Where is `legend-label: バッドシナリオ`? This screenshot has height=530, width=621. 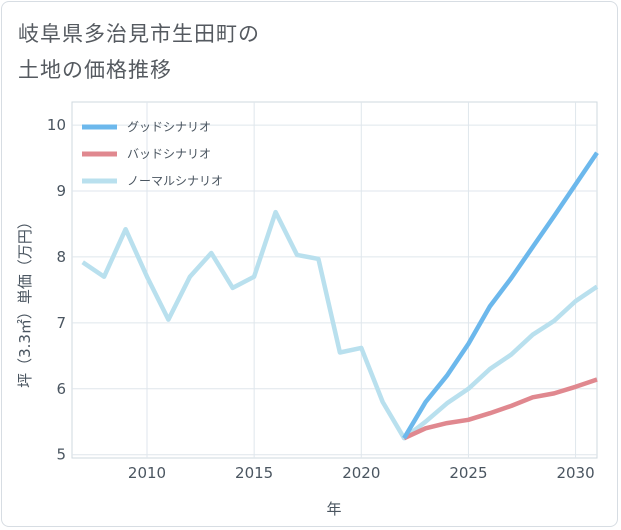 legend-label: バッドシナリオ is located at coordinates (169, 154).